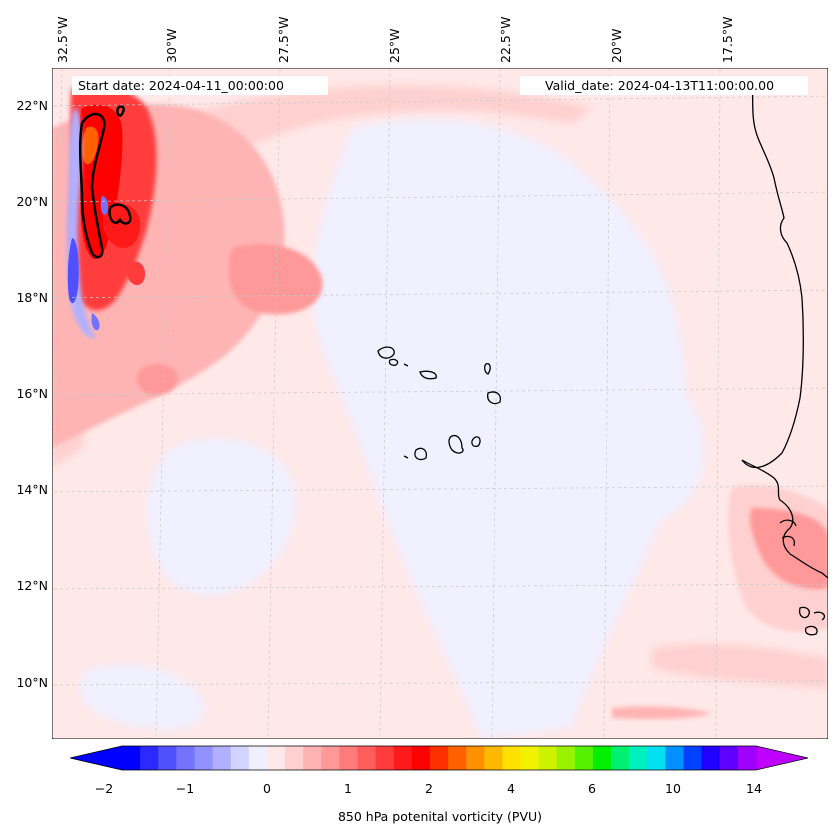  Describe the element at coordinates (200, 85) in the screenshot. I see `start-date-label: Start date: 2024-04-11_00:00:00` at that location.